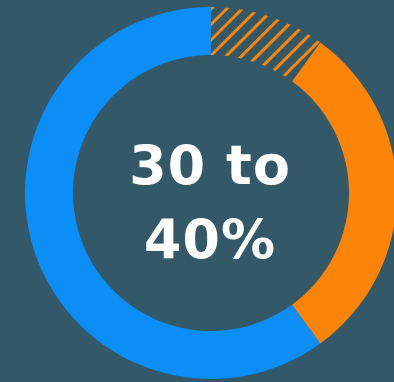 This screenshot has height=382, width=394. Describe the element at coordinates (210, 239) in the screenshot. I see `center-label-line-2: 40%` at that location.